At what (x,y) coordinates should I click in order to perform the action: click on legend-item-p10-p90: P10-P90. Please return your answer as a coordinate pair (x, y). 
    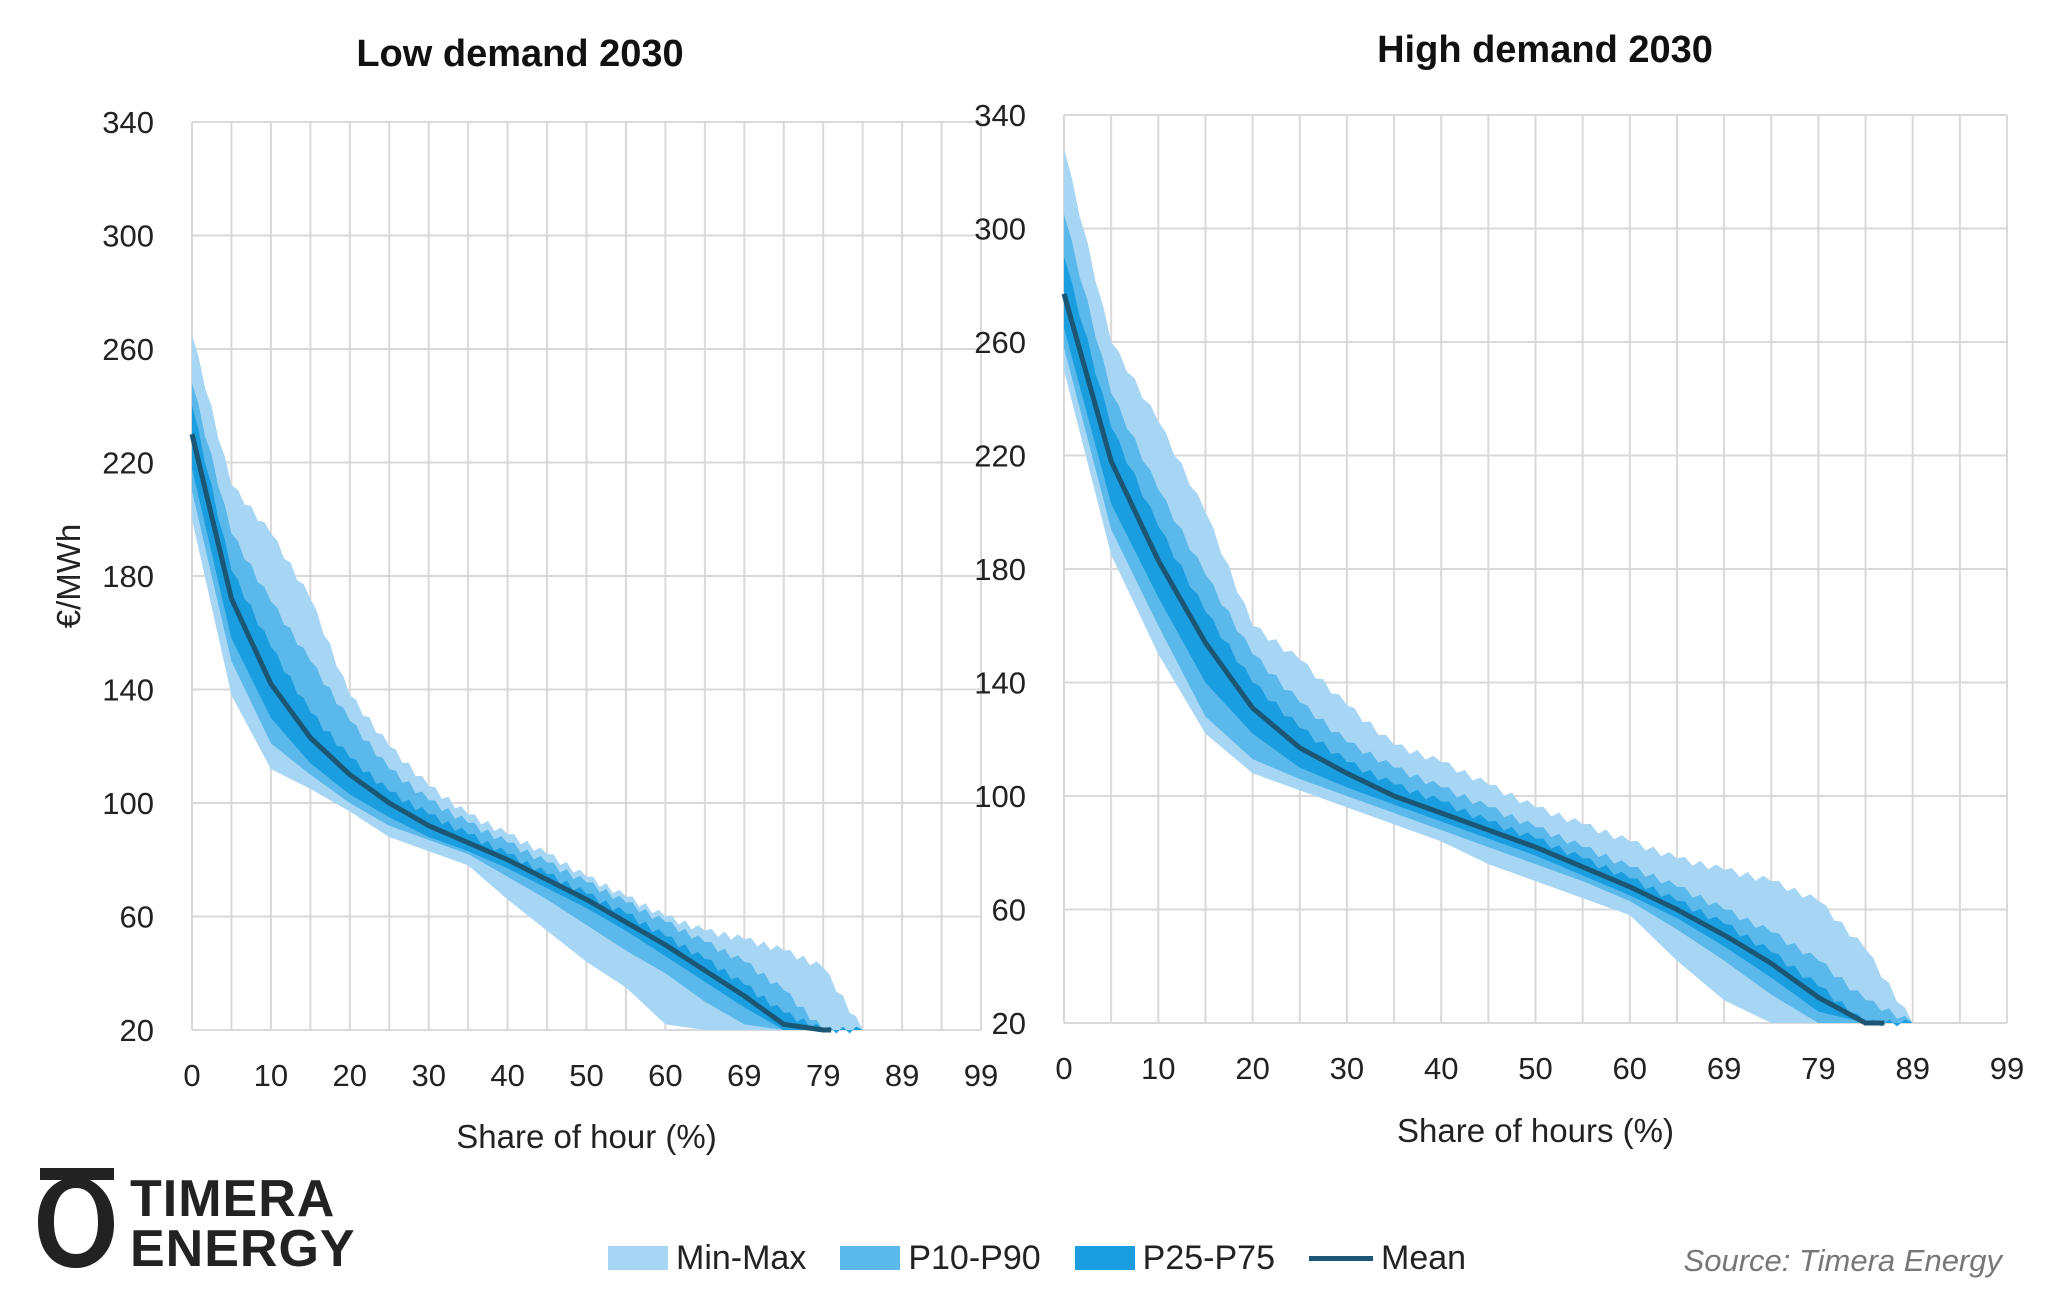
    Looking at the image, I should click on (940, 1258).